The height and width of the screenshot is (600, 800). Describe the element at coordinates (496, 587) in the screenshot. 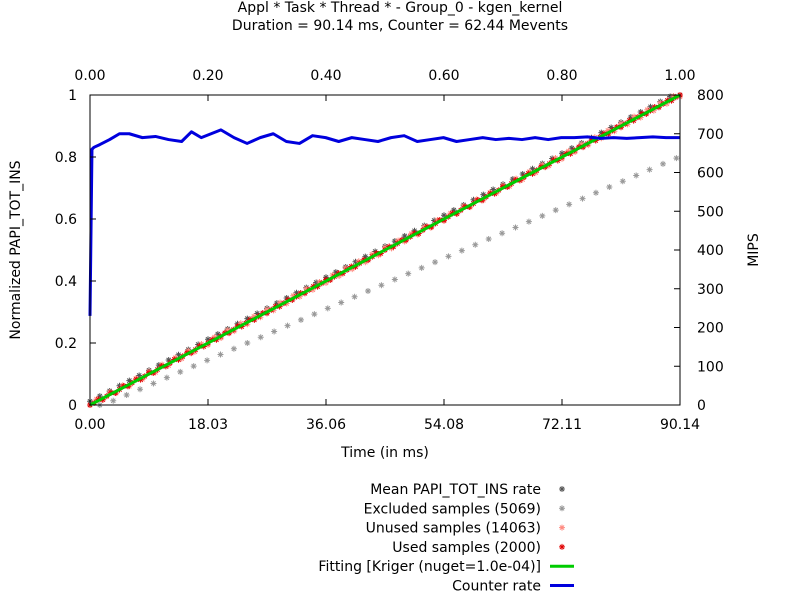

I see `legend-label: Counter rate` at that location.